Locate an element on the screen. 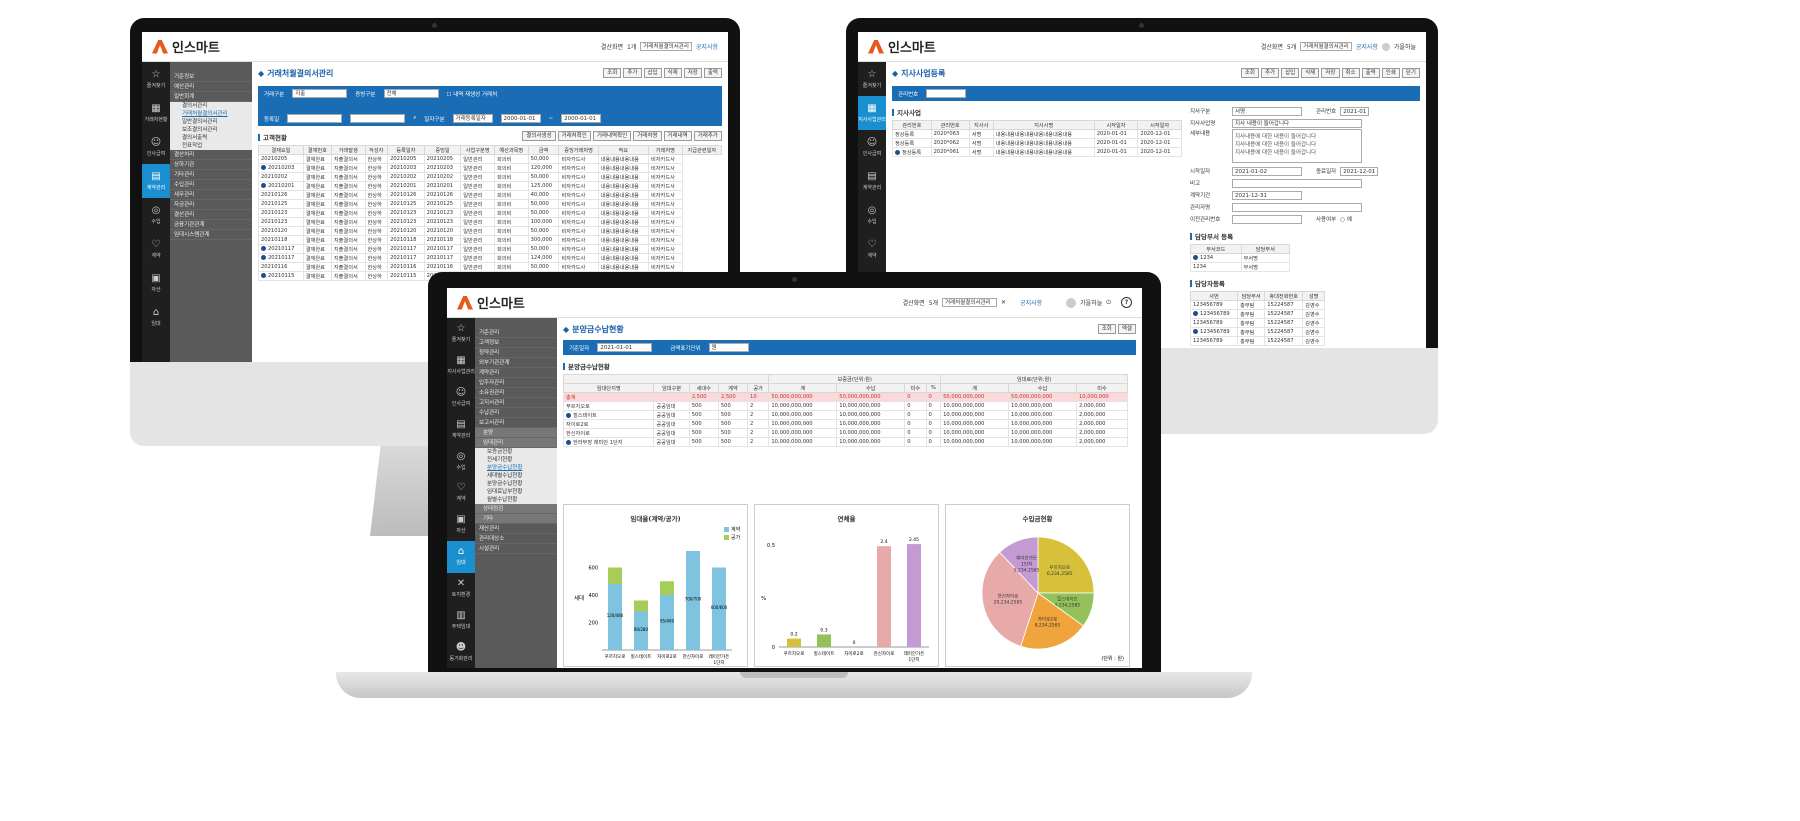 The height and width of the screenshot is (821, 1800). unit-select: 원 is located at coordinates (728, 347).